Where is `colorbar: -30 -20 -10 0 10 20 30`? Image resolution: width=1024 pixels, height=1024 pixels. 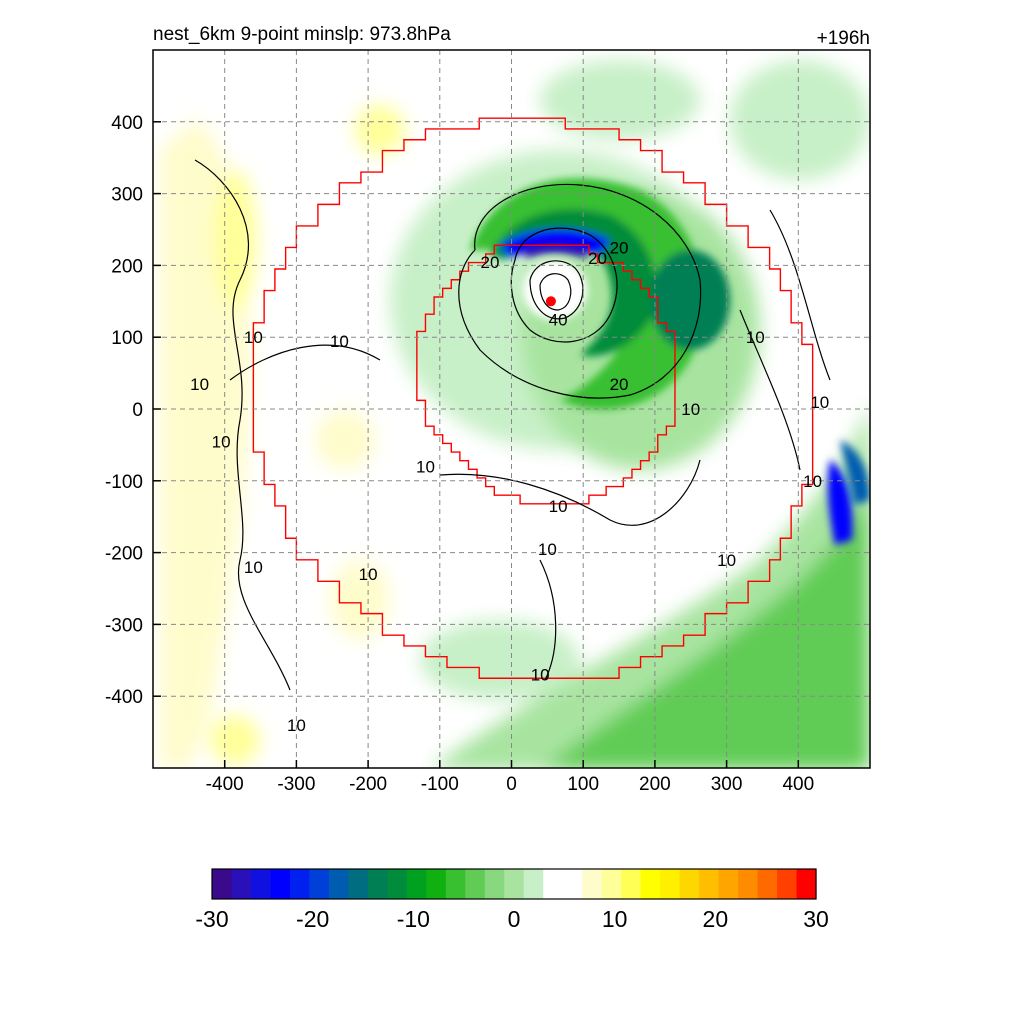
colorbar: -30 -20 -10 0 10 20 30 is located at coordinates (512, 900).